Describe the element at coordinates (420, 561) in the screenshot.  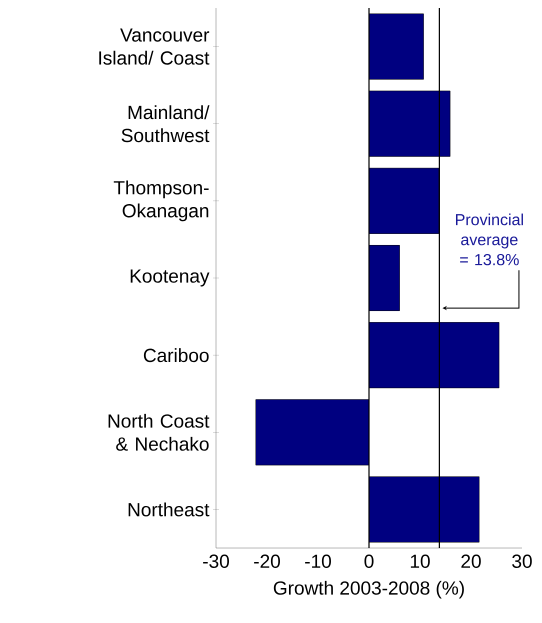
I see `x-tick-label: 10` at that location.